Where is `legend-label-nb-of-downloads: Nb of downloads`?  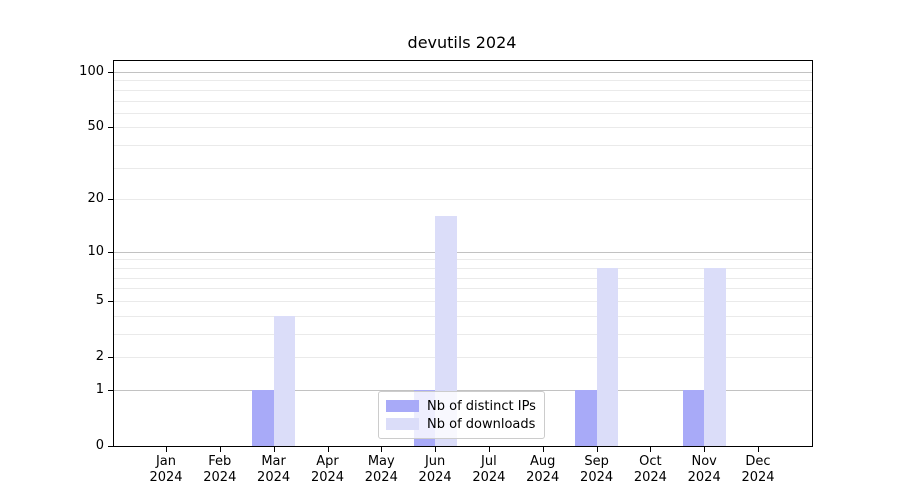
legend-label-nb-of-downloads: Nb of downloads is located at coordinates (481, 424).